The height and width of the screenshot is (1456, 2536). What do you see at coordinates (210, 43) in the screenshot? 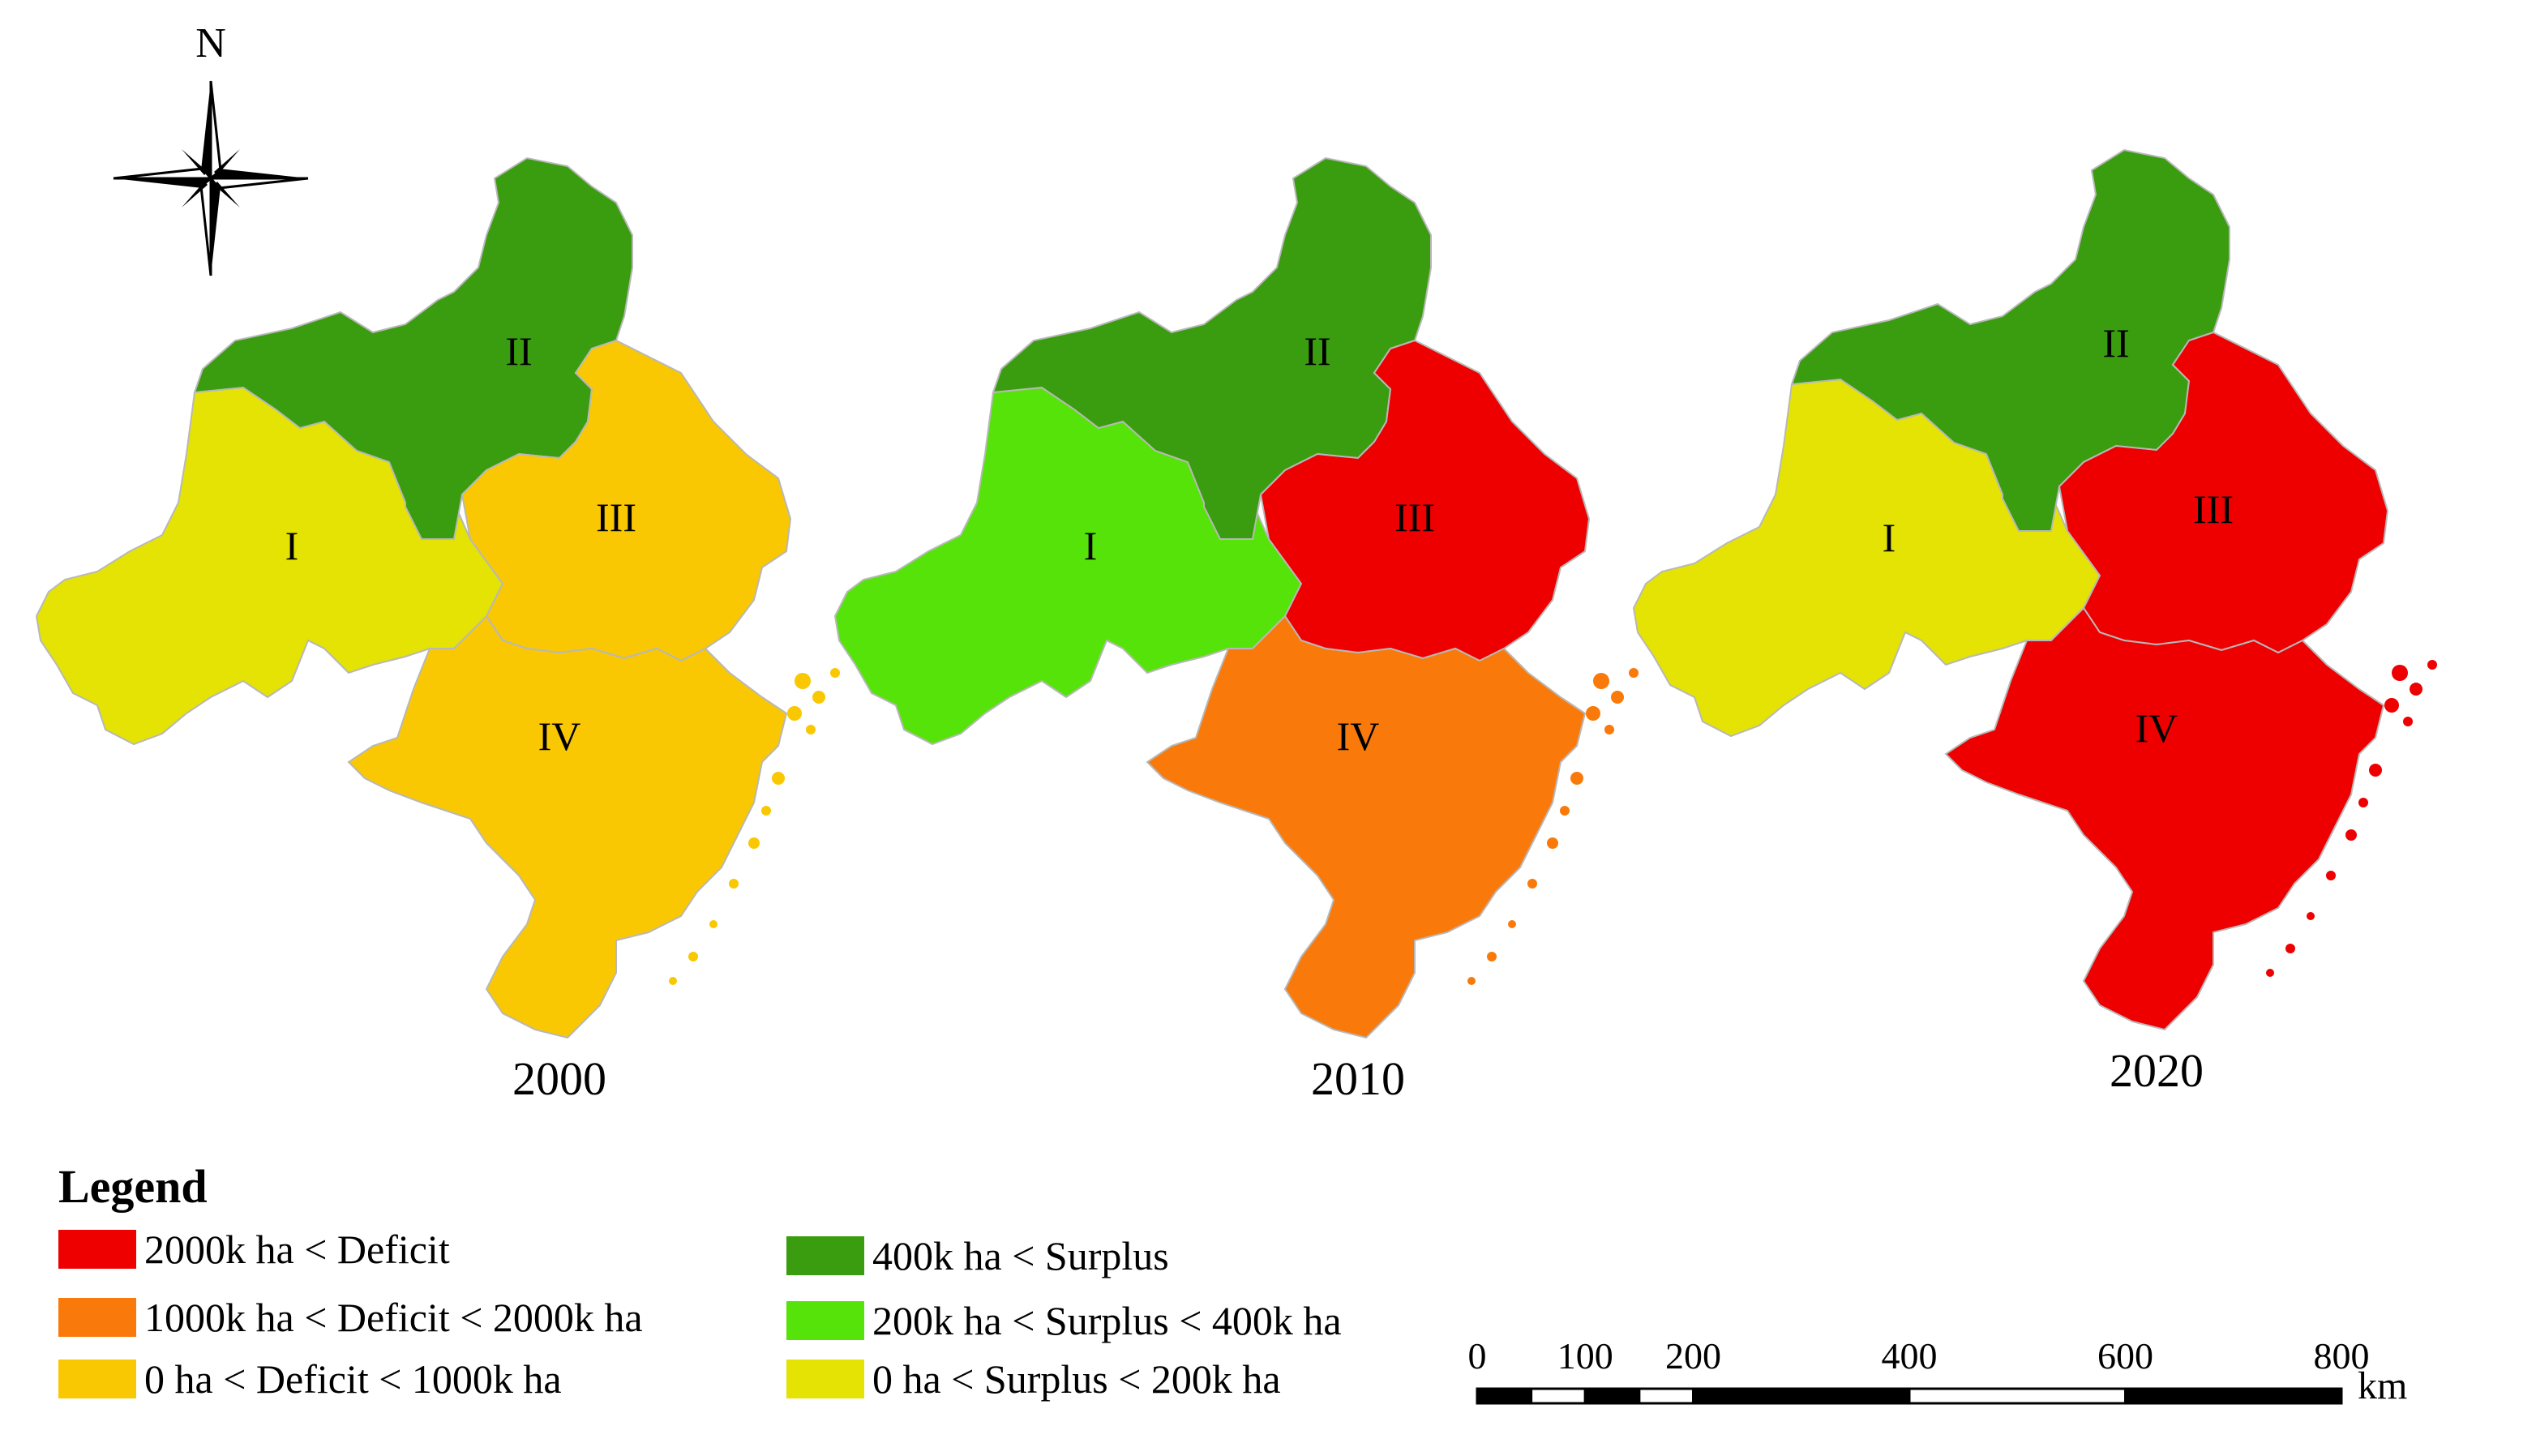
I see `north-label: N` at bounding box center [210, 43].